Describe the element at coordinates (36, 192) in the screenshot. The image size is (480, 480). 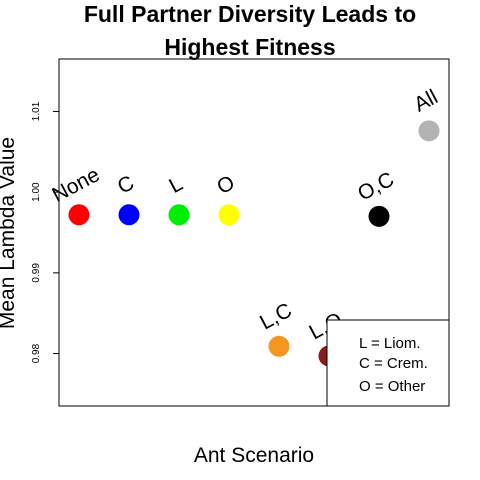
I see `y-tick-label: 1.00` at that location.